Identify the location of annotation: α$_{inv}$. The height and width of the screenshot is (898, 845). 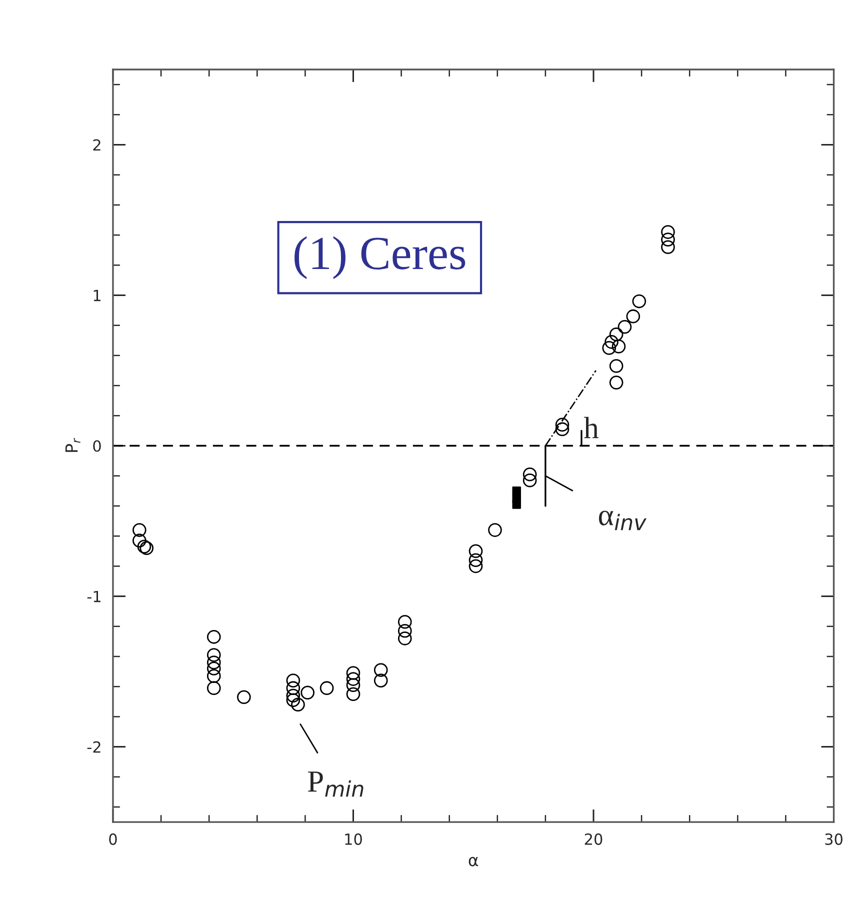
(622, 520).